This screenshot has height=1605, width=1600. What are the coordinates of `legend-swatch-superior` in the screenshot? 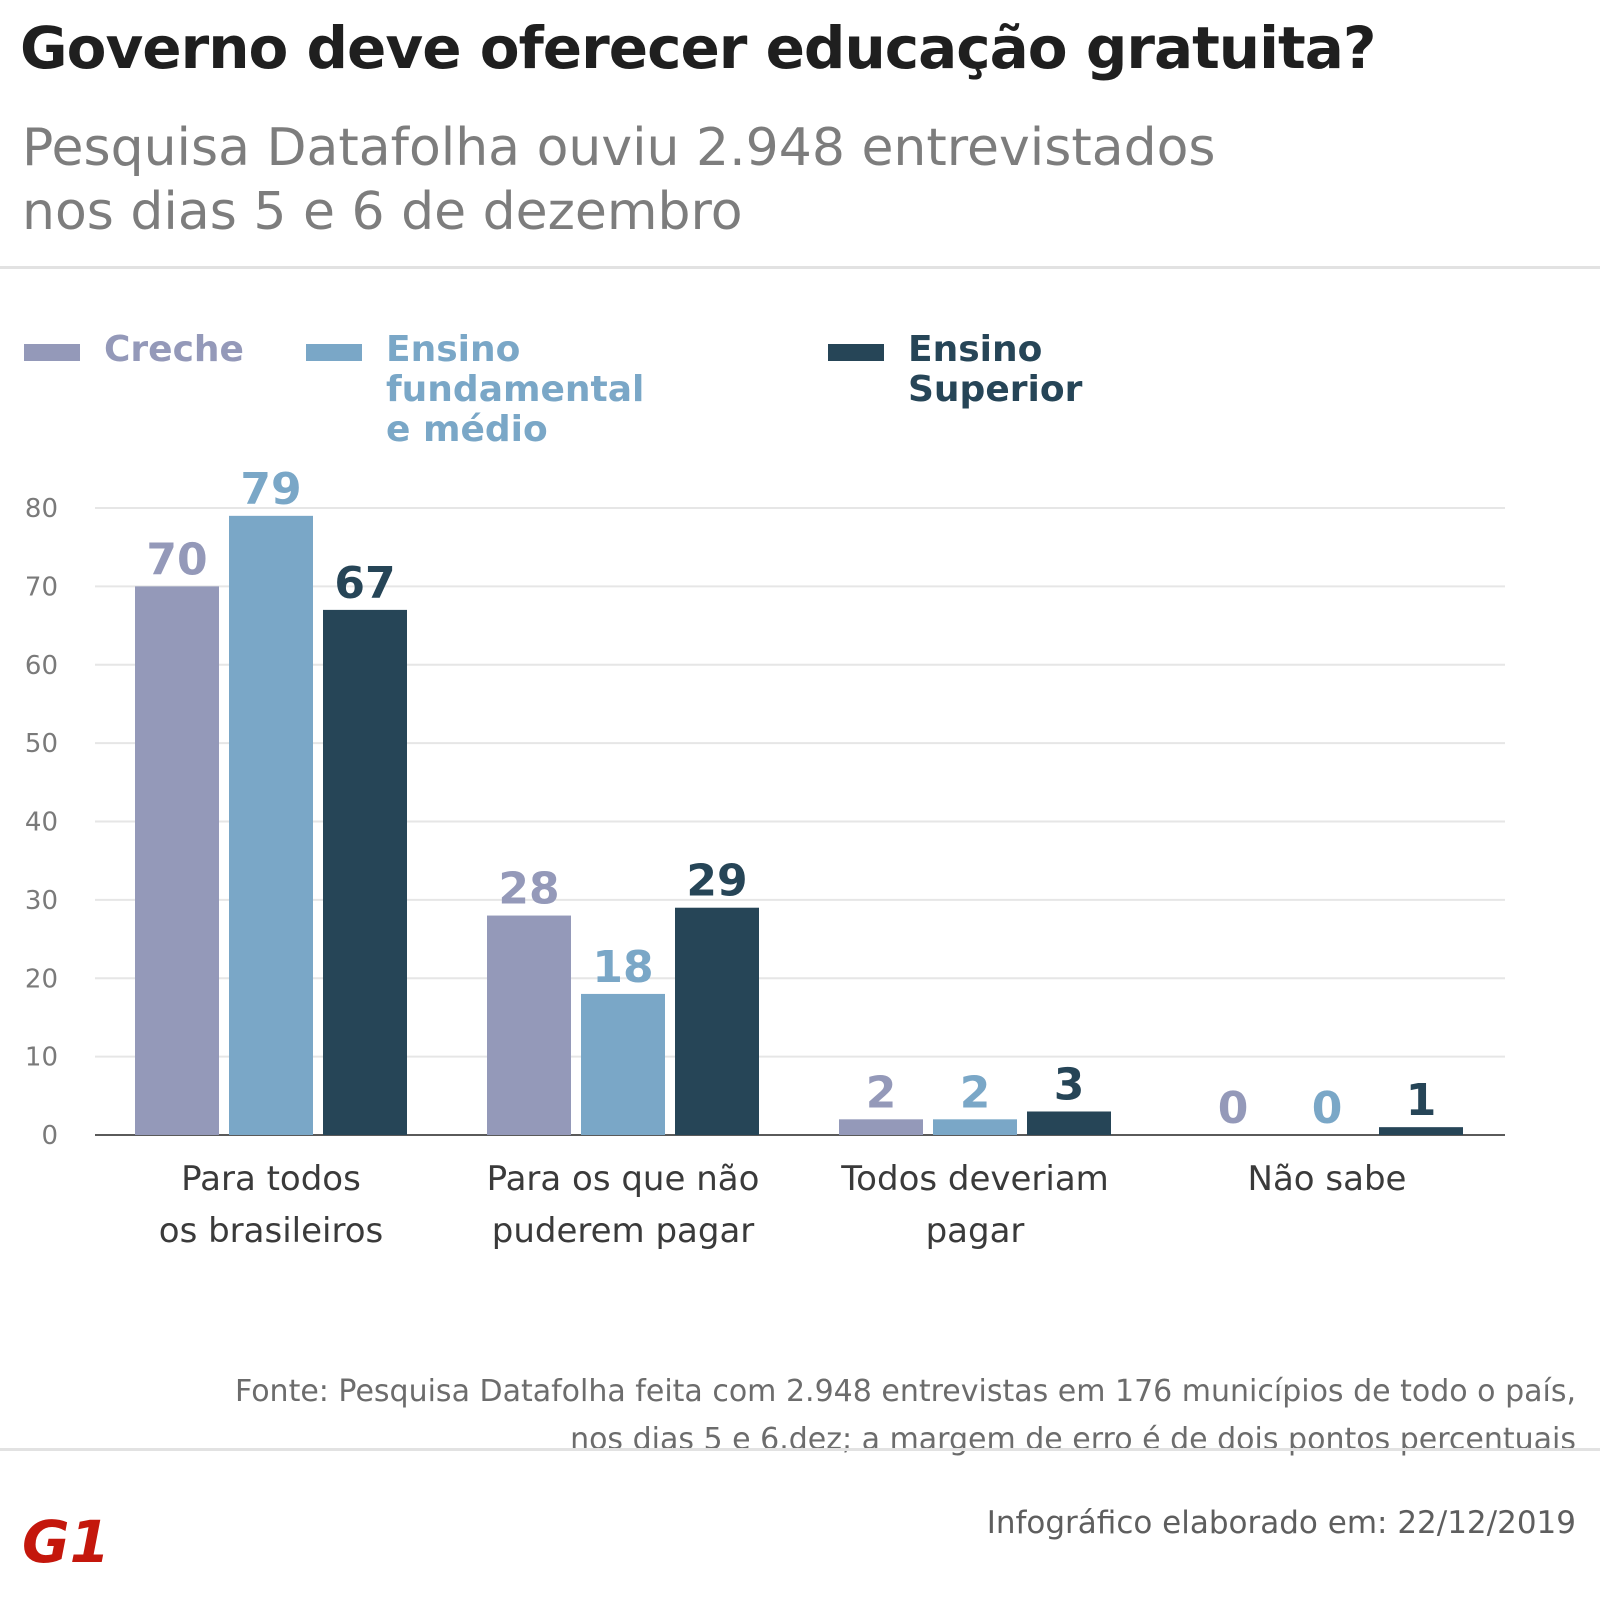 It's located at (856, 352).